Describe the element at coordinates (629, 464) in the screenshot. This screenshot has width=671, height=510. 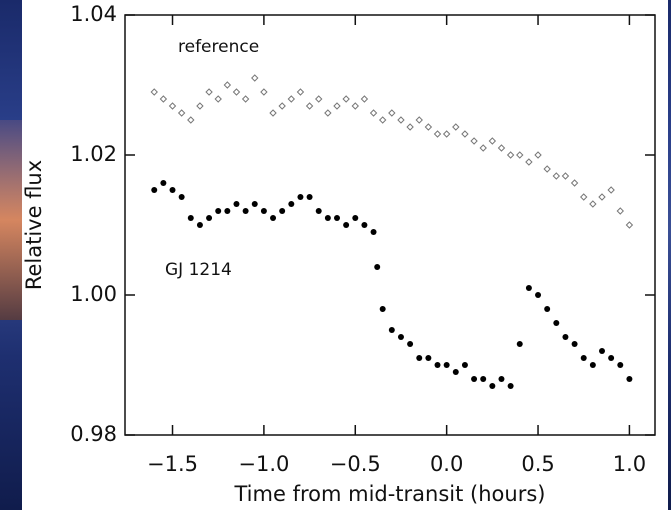
I see `x-tick-label: 1.0` at that location.